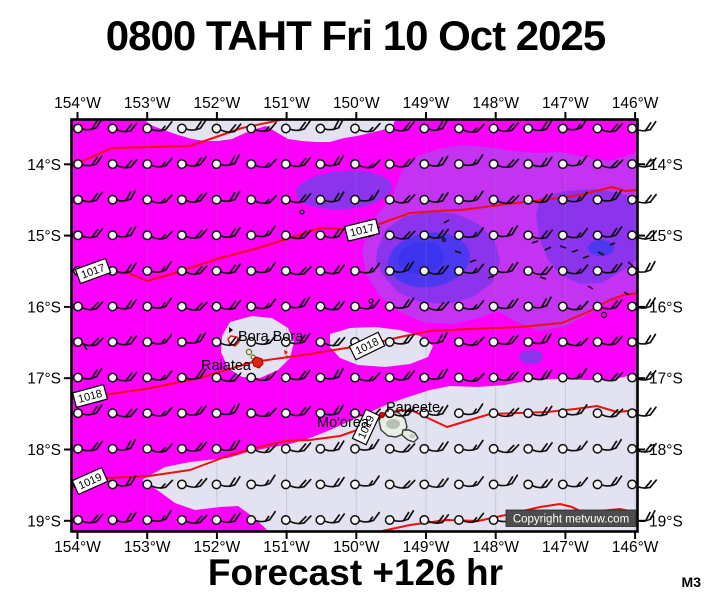  I want to click on lon-tick-label: 149°W, so click(426, 103).